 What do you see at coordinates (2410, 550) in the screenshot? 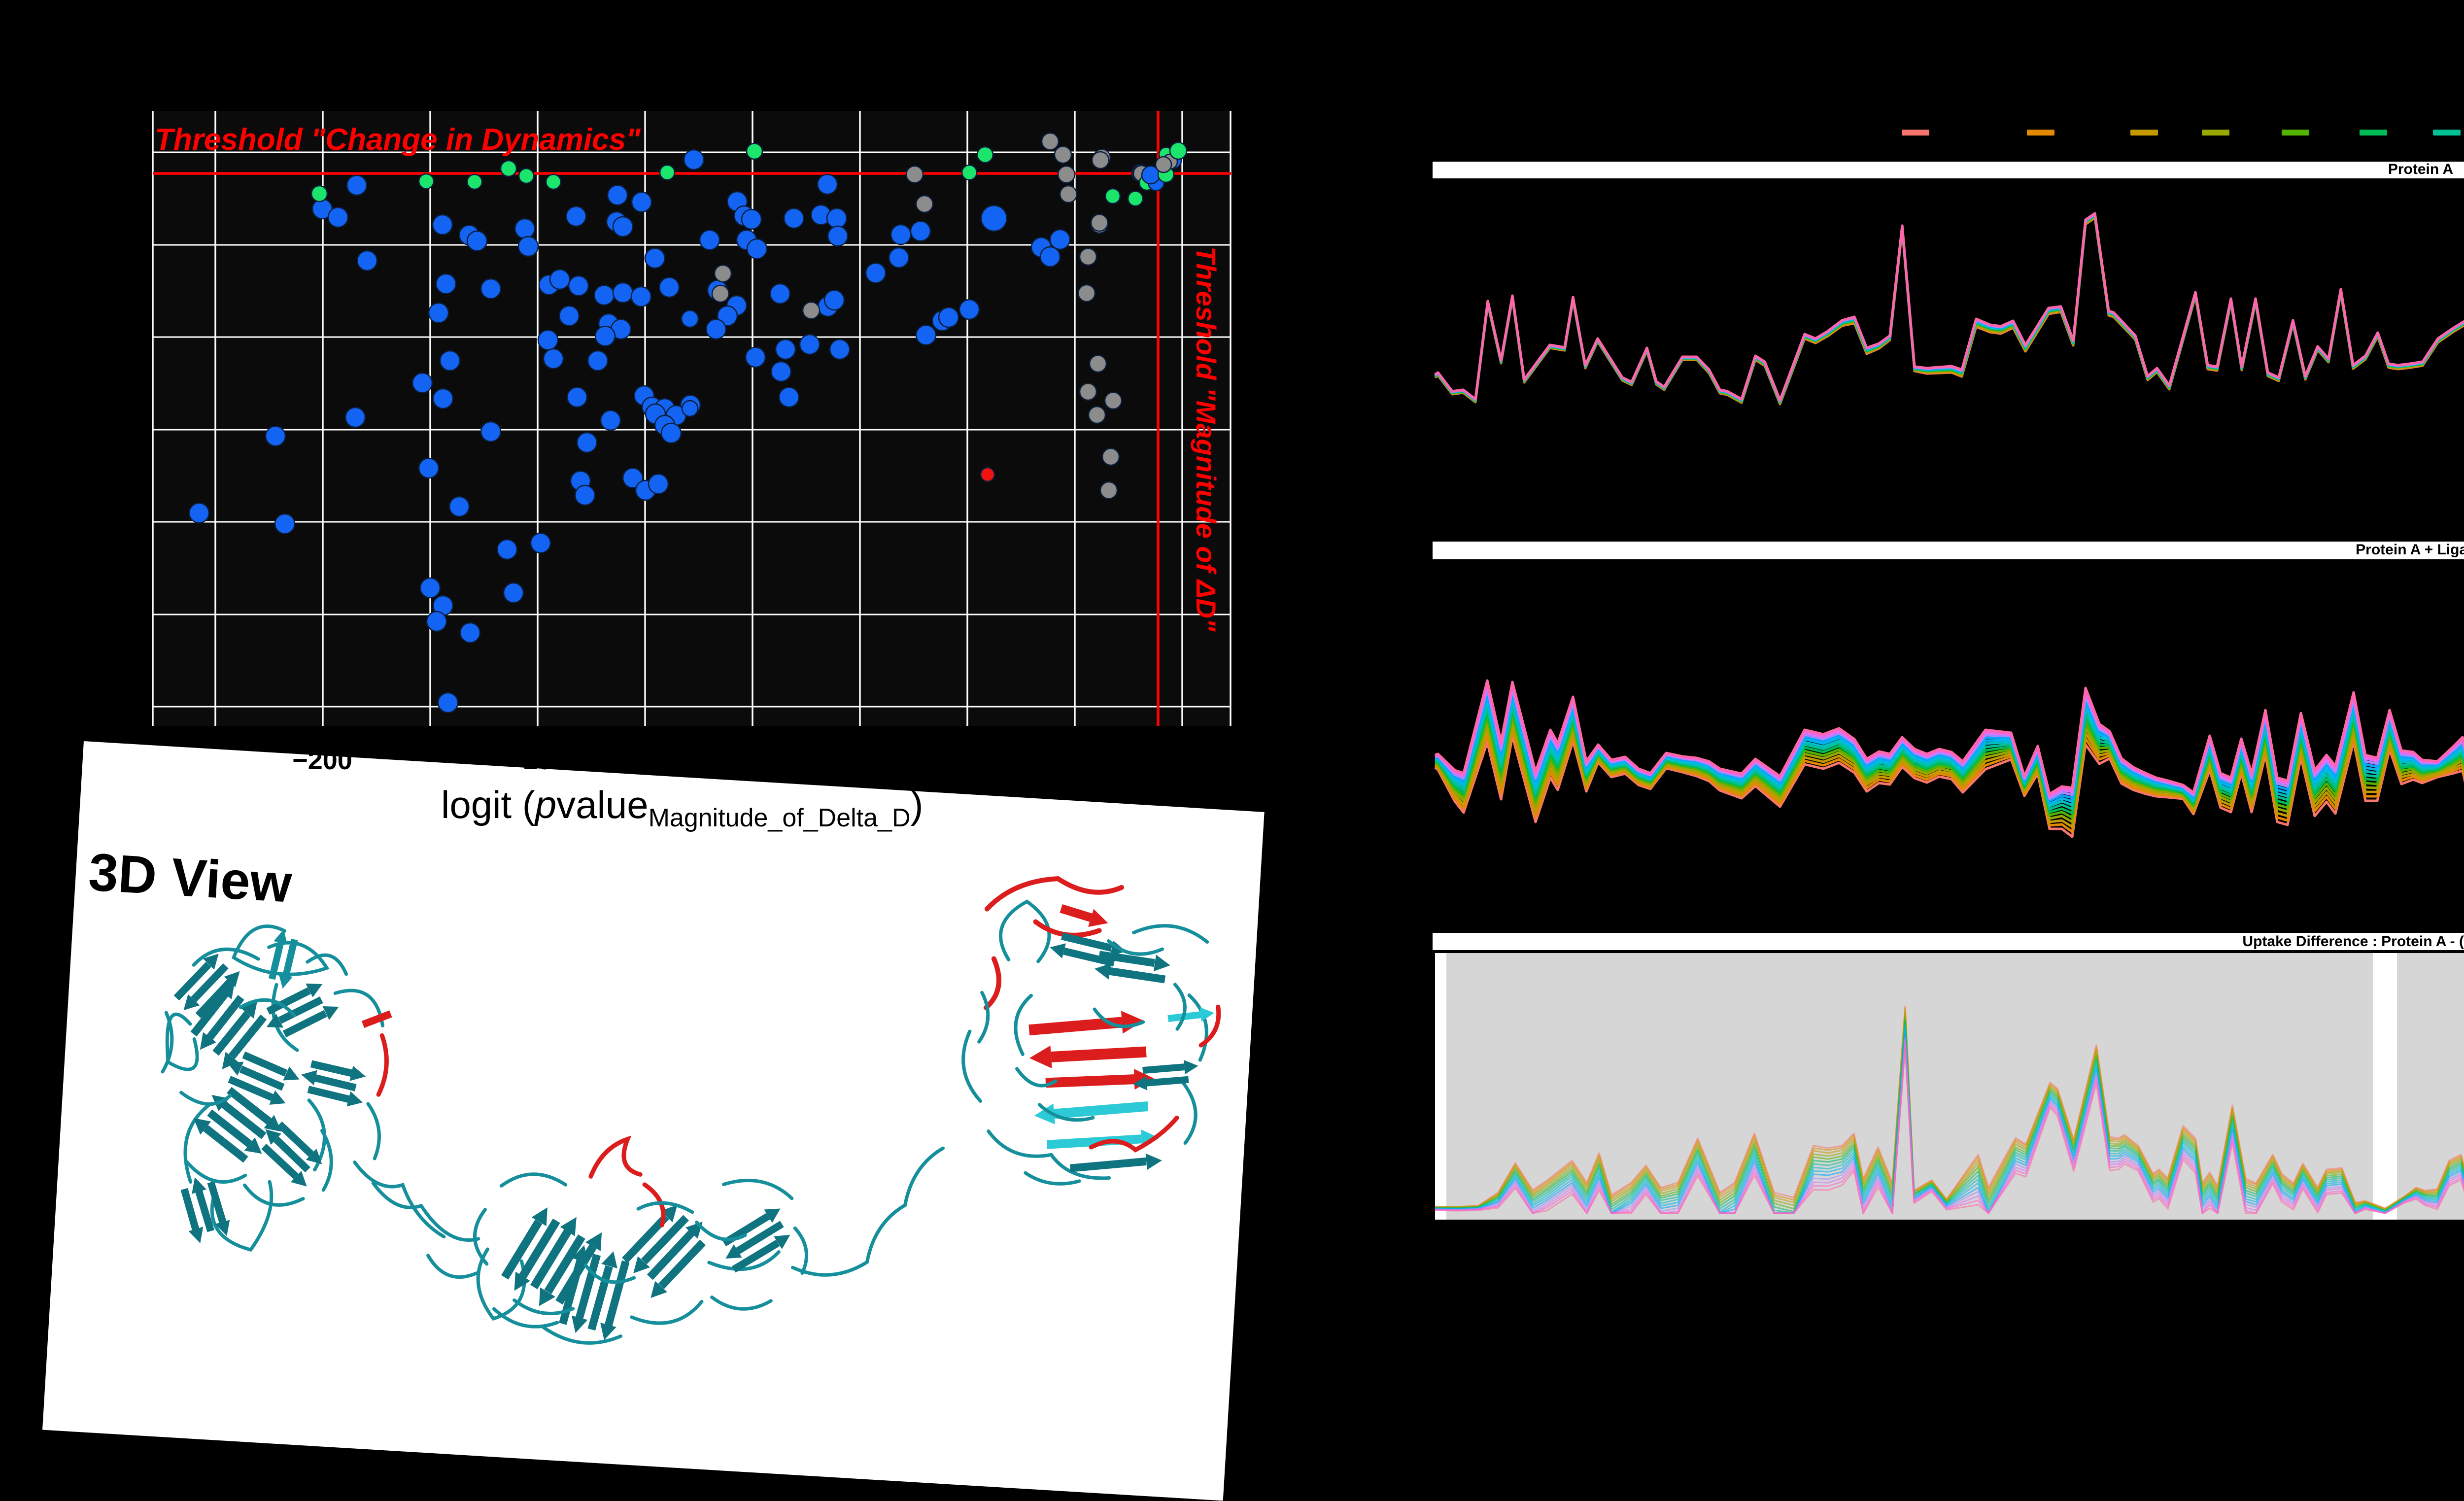
I see `svg-text: Protein A + Ligand` at bounding box center [2410, 550].